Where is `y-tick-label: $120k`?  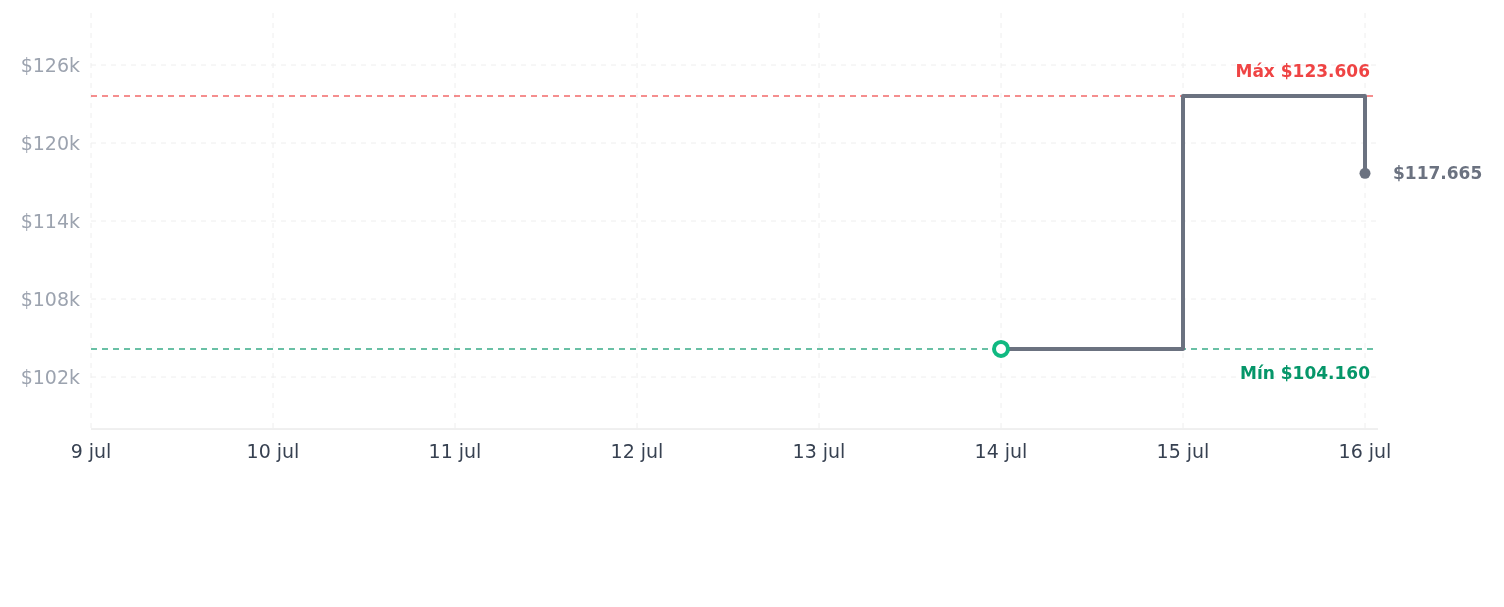 y-tick-label: $120k is located at coordinates (50, 142).